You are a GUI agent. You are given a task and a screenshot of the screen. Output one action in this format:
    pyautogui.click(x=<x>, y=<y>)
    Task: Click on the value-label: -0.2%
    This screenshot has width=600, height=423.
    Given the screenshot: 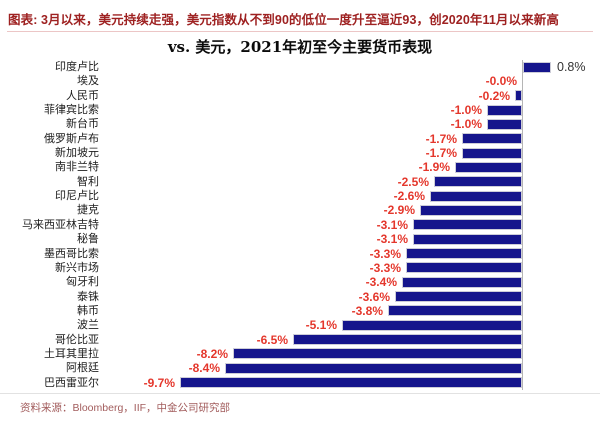 What is the action you would take?
    pyautogui.click(x=494, y=95)
    